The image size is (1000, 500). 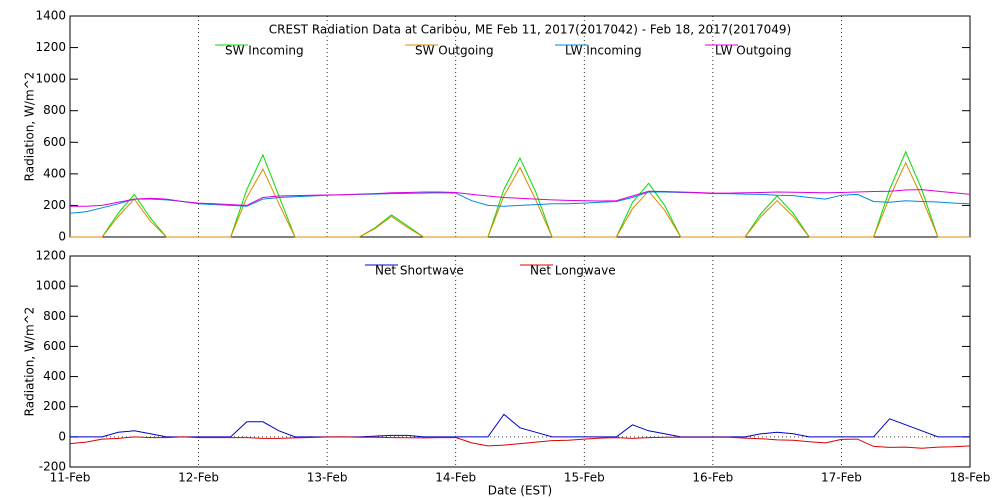 What do you see at coordinates (603, 51) in the screenshot?
I see `legend-label: LW Incoming` at bounding box center [603, 51].